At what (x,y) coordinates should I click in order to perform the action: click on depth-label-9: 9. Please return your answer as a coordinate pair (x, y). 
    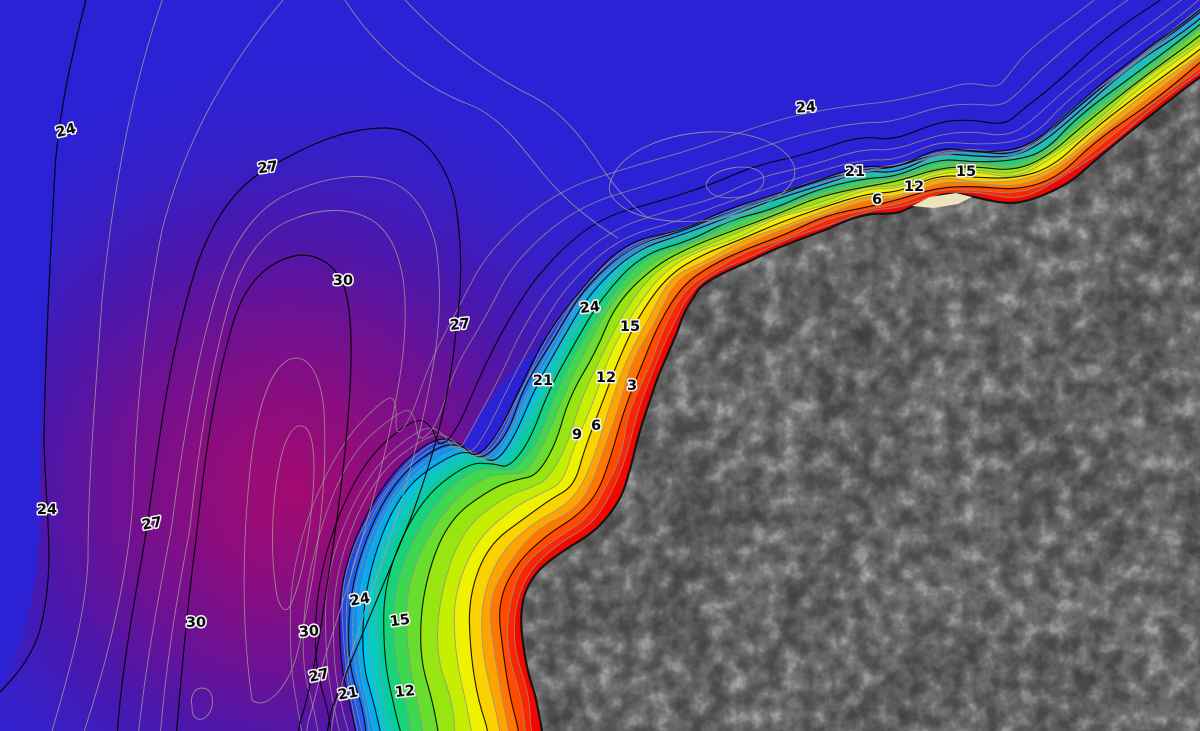
    Looking at the image, I should click on (577, 435).